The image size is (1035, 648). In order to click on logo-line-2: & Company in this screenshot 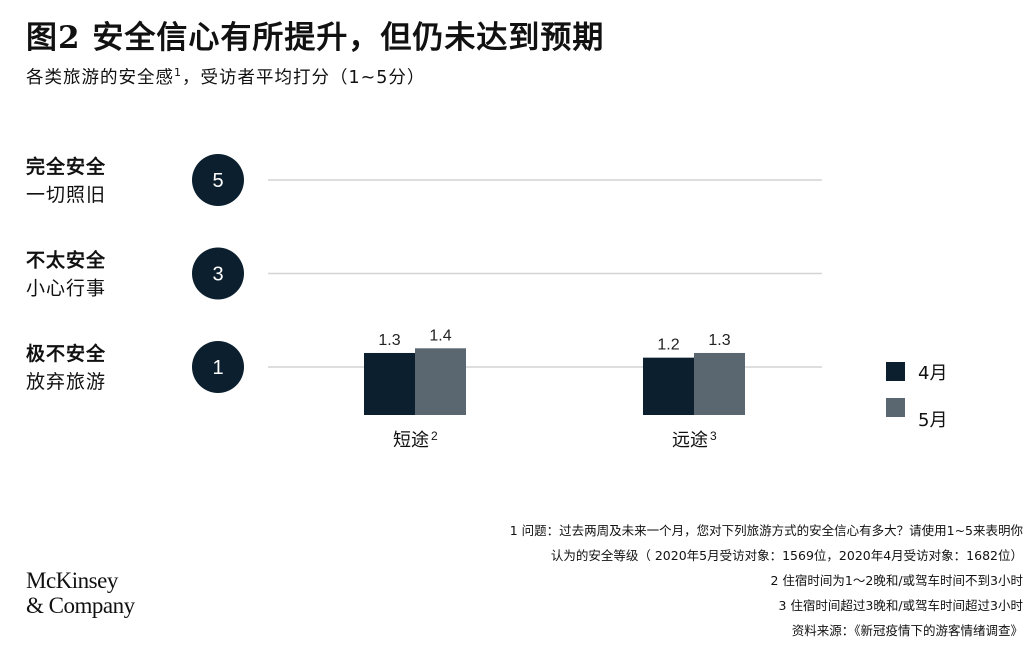, I will do `click(80, 605)`.